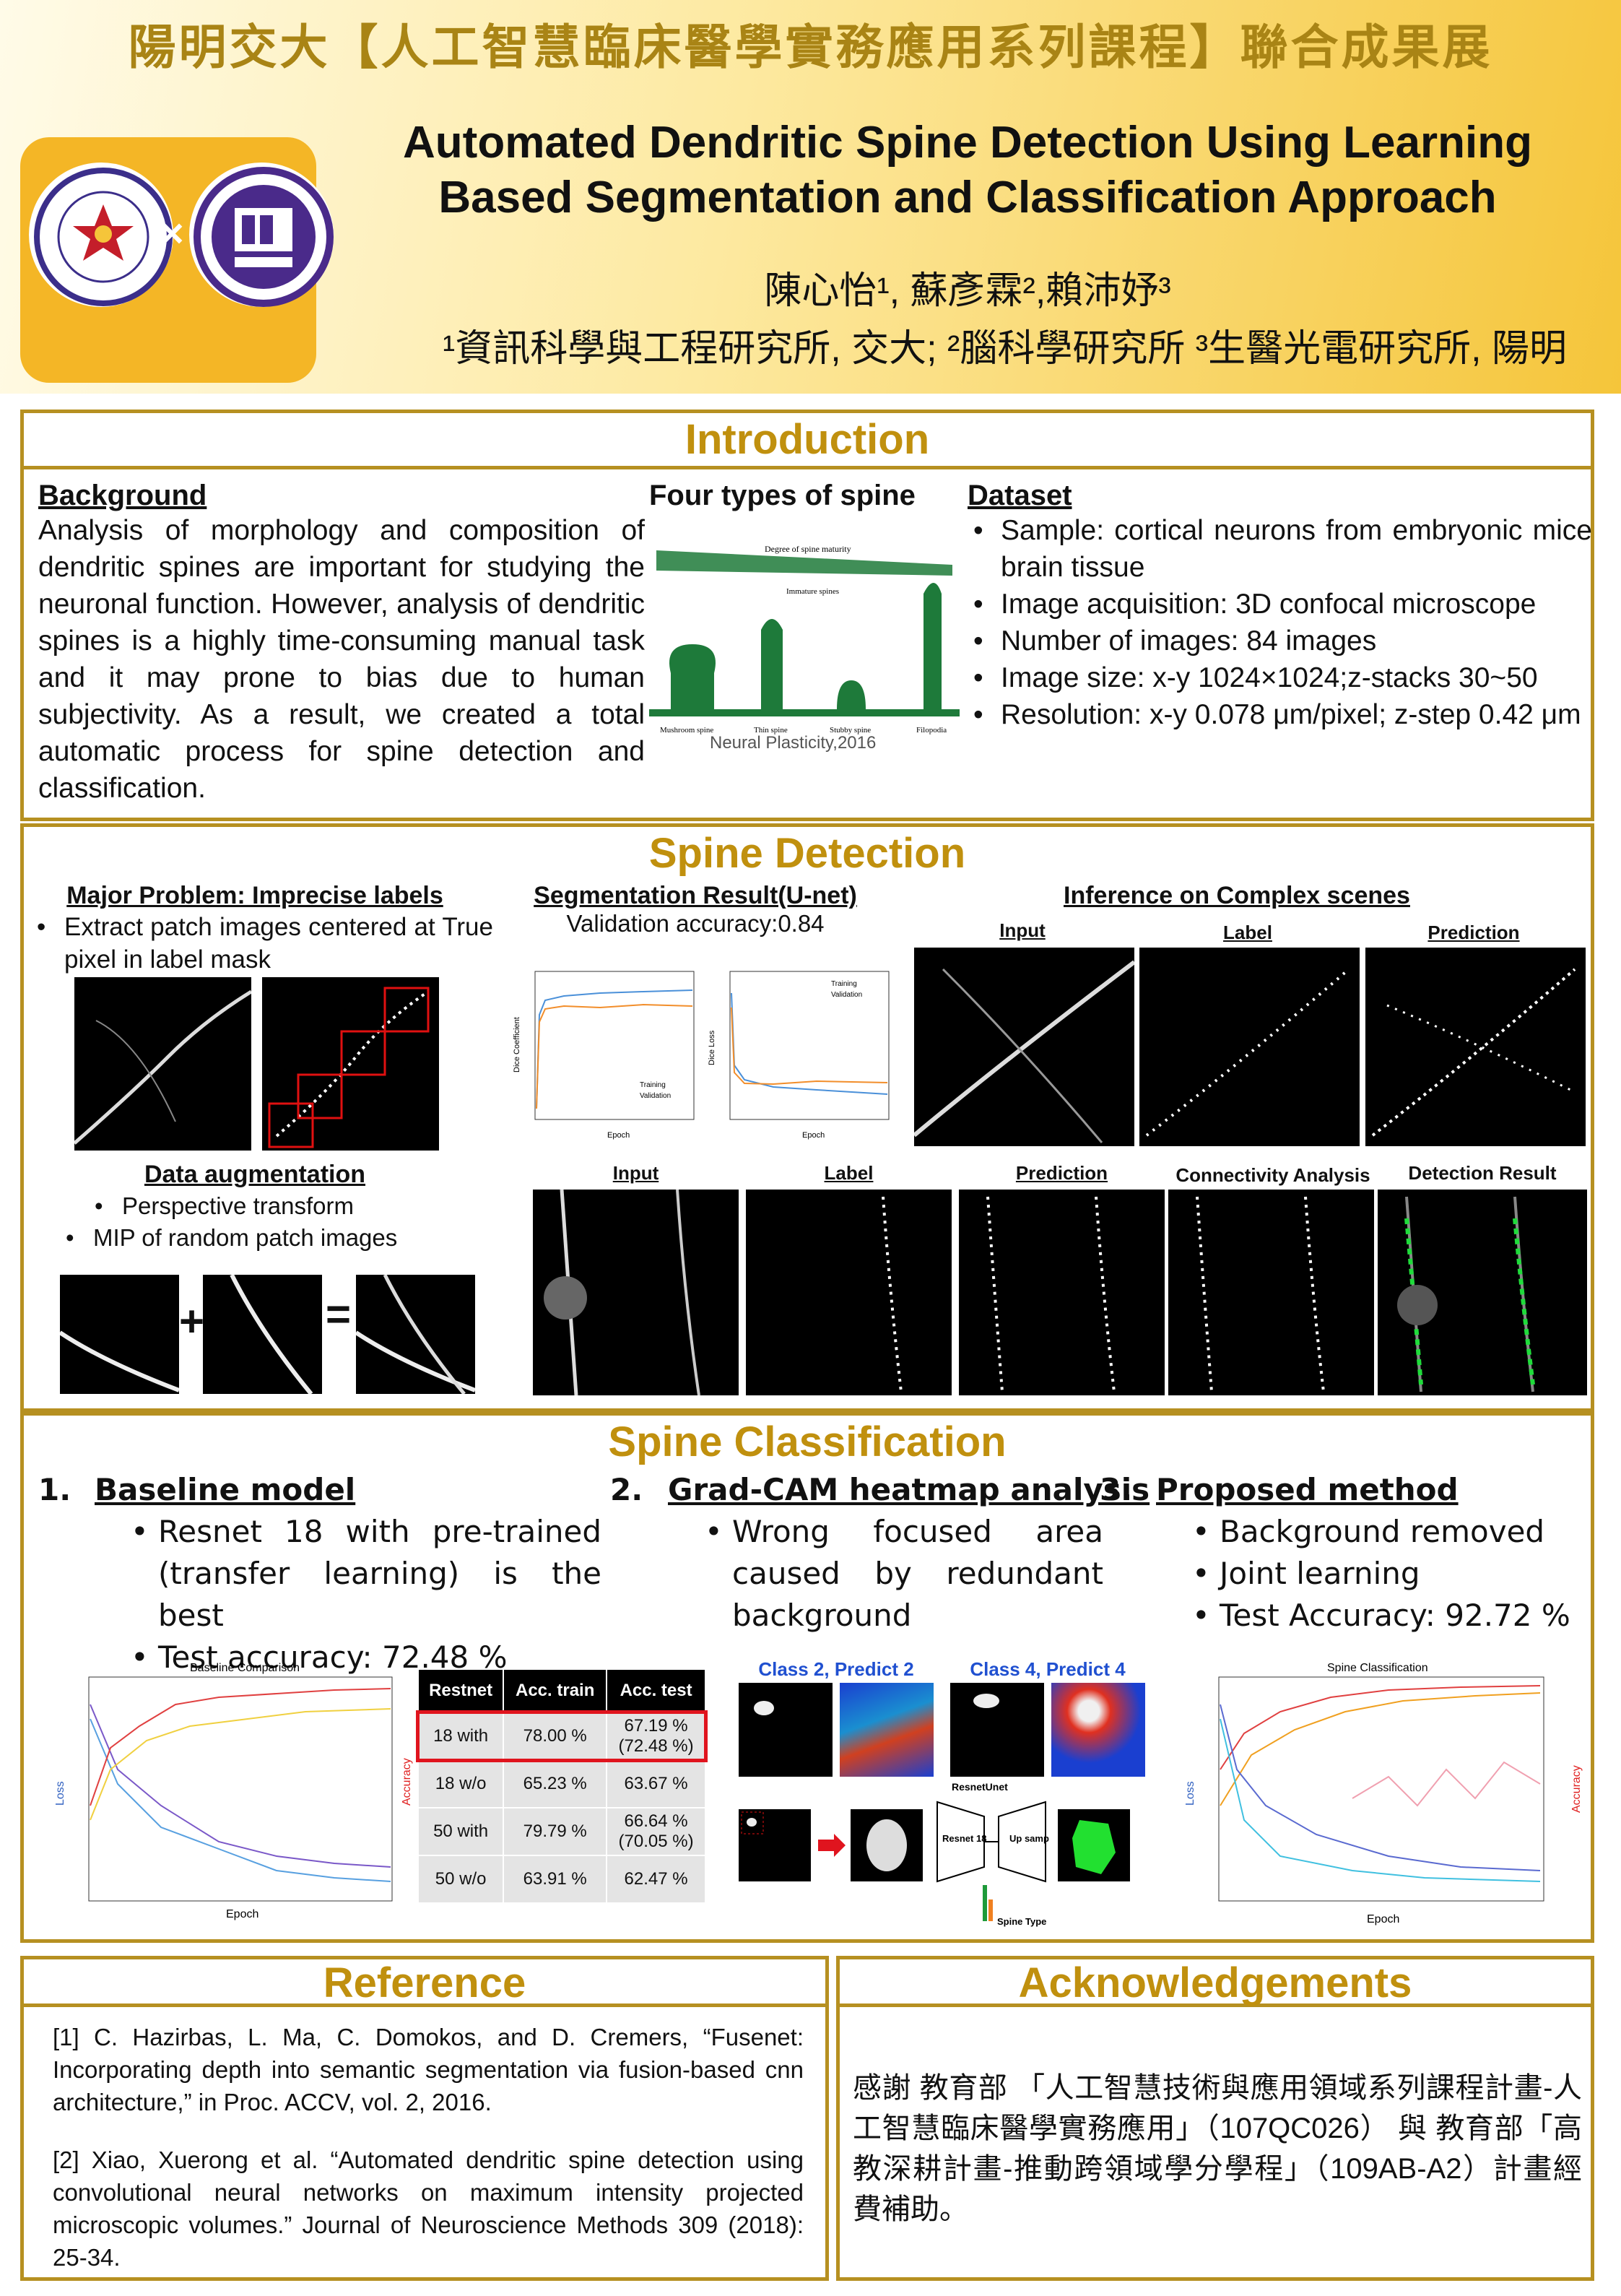 Image resolution: width=1621 pixels, height=2296 pixels. What do you see at coordinates (276, 1238) in the screenshot?
I see `augmentation-item: MIP of random patch images` at bounding box center [276, 1238].